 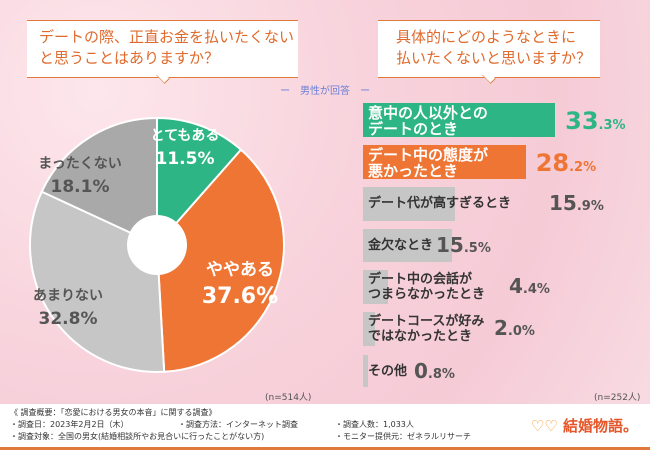 I want to click on footer-date: ・調査日：2023年2月2日（木）, so click(x=69, y=424).